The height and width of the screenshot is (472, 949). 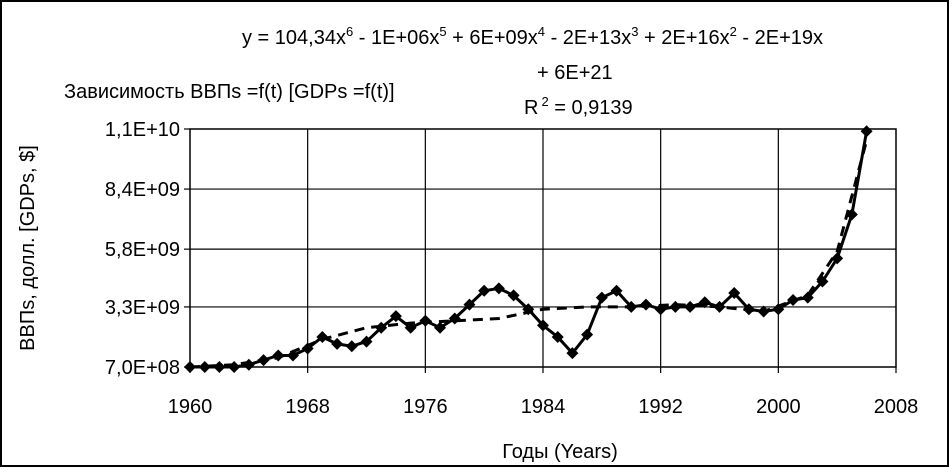 I want to click on y-axis-title: ВВПs, долл. [GDPs, $], so click(x=28, y=248).